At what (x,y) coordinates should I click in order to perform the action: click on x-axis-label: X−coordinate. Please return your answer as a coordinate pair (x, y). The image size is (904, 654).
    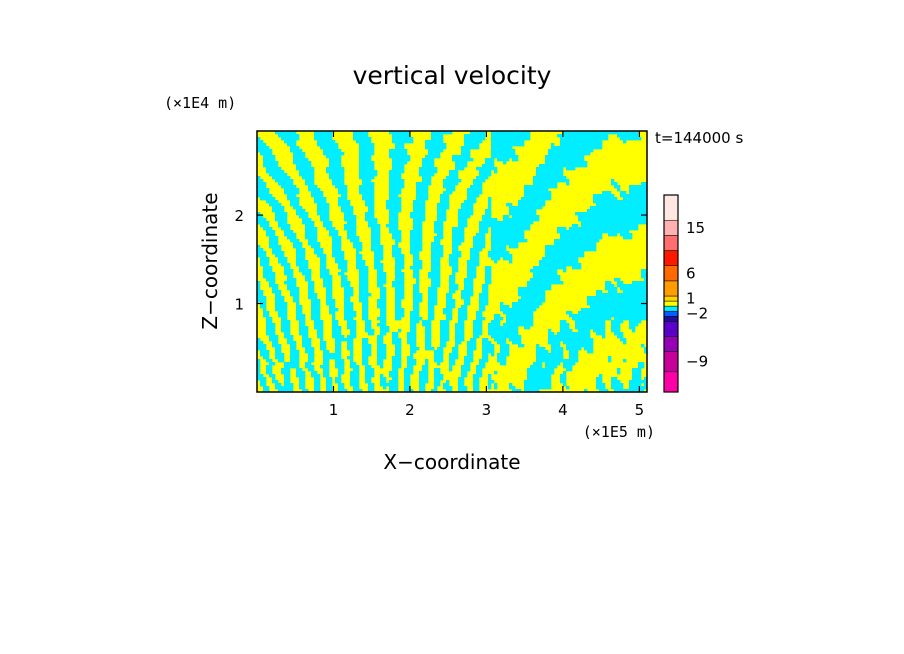
    Looking at the image, I should click on (451, 462).